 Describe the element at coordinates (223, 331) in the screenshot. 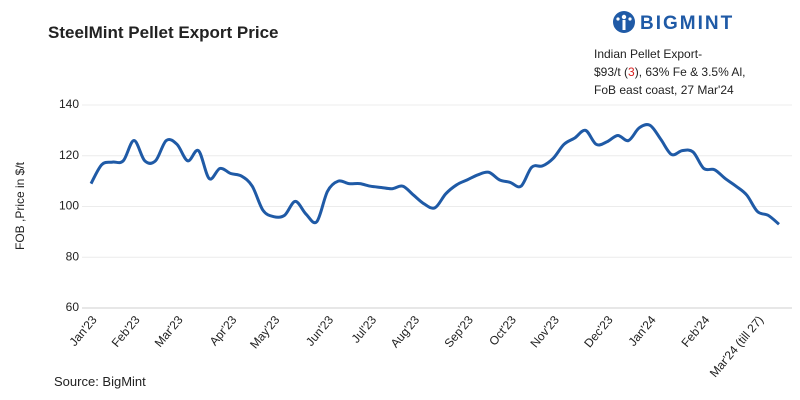

I see `x-tick-label: Apr'23` at that location.